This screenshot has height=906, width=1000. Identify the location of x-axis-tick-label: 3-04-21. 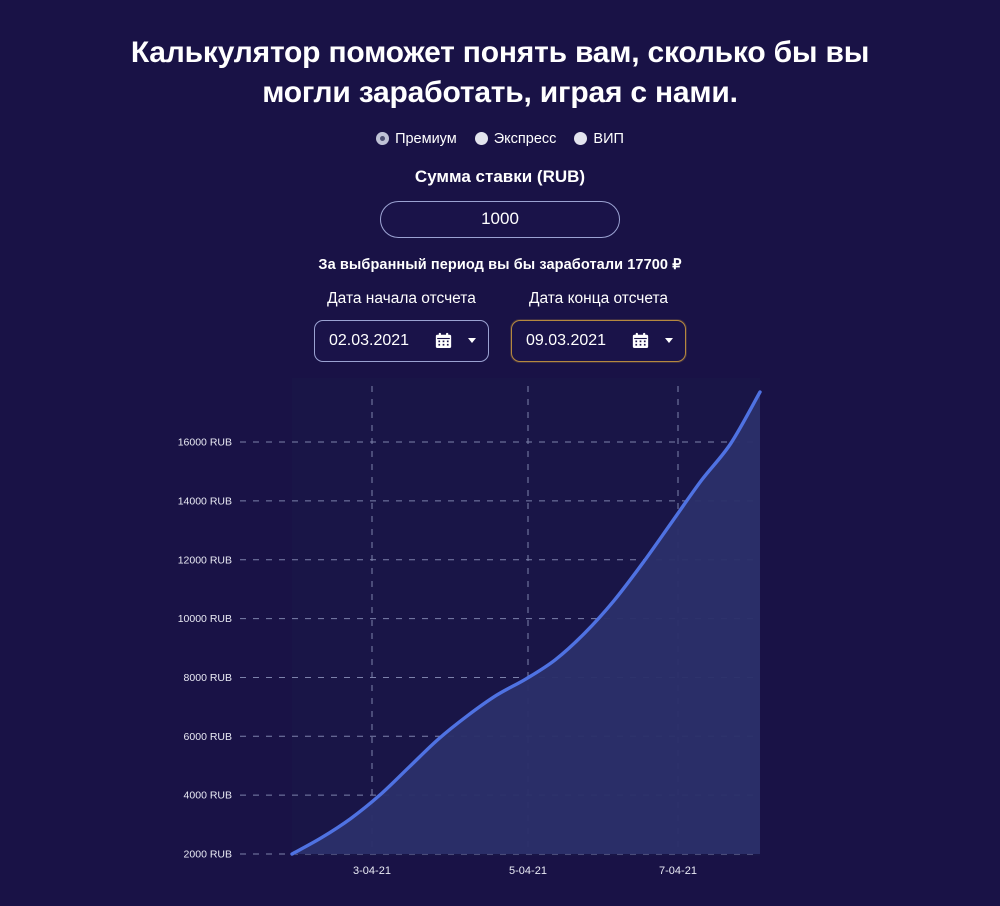
(372, 871).